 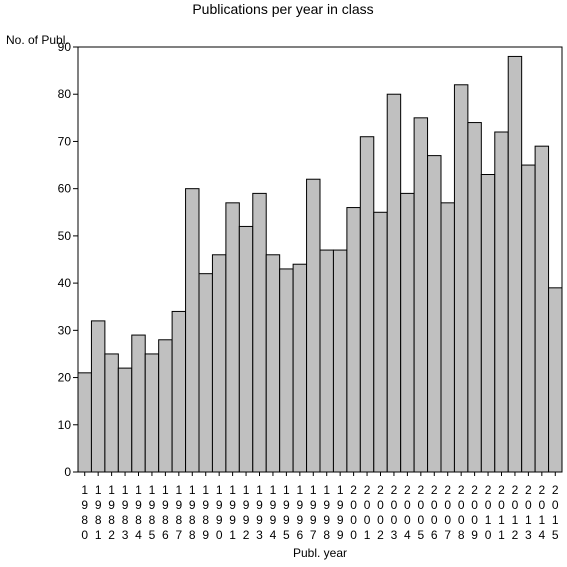 What do you see at coordinates (367, 304) in the screenshot?
I see `bar-2001` at bounding box center [367, 304].